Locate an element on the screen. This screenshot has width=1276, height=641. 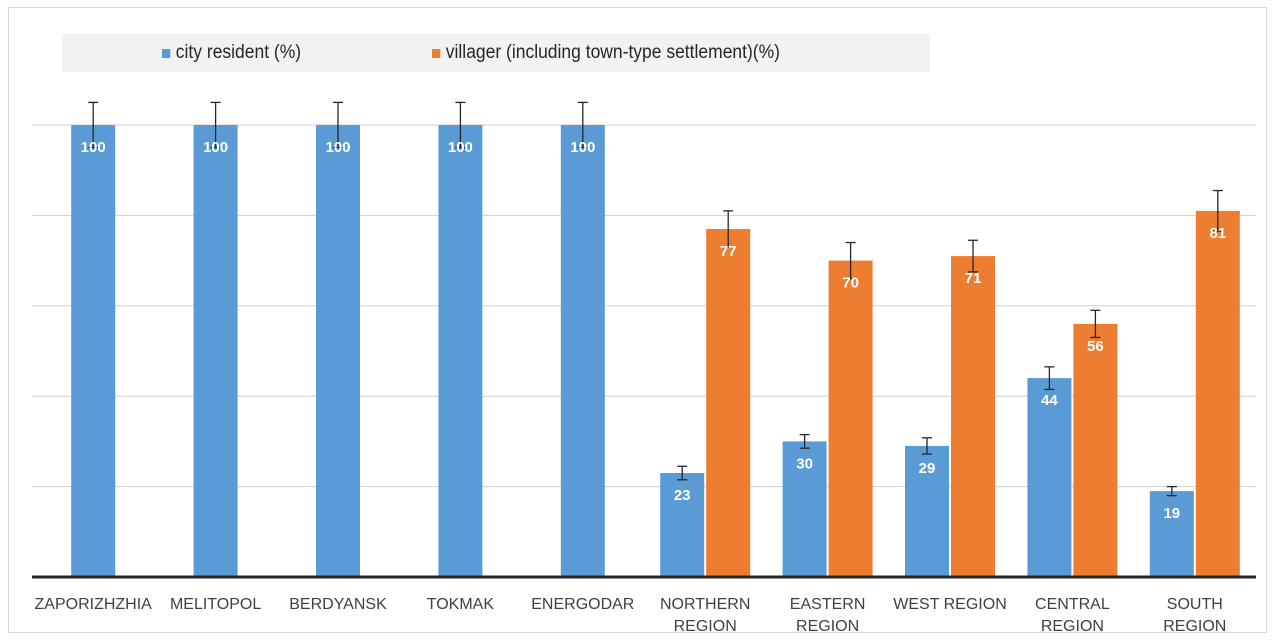
category-label-line: ENERGODAR is located at coordinates (582, 604).